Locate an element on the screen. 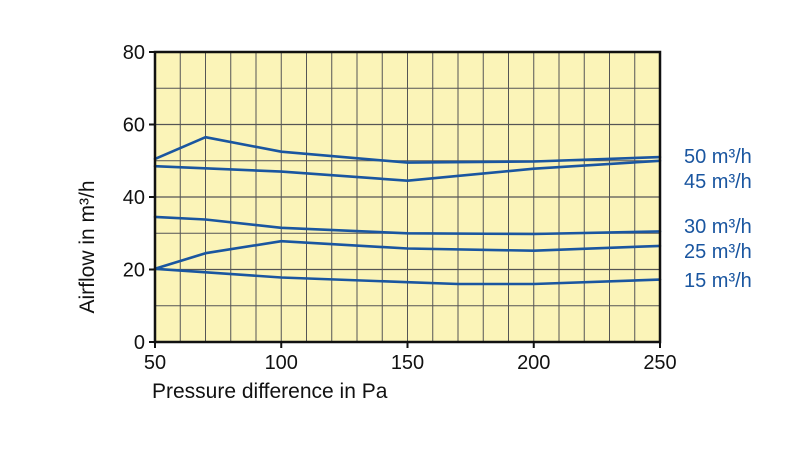  series-label: 15 m³/h is located at coordinates (718, 281).